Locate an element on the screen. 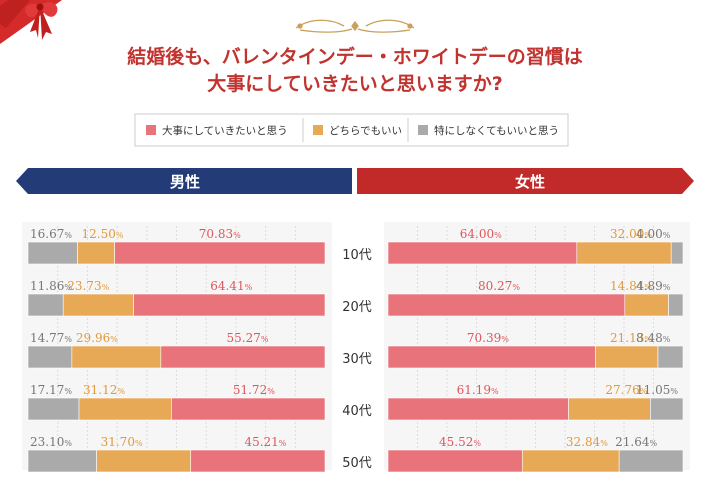  male-label-important: 45.21% is located at coordinates (265, 442).